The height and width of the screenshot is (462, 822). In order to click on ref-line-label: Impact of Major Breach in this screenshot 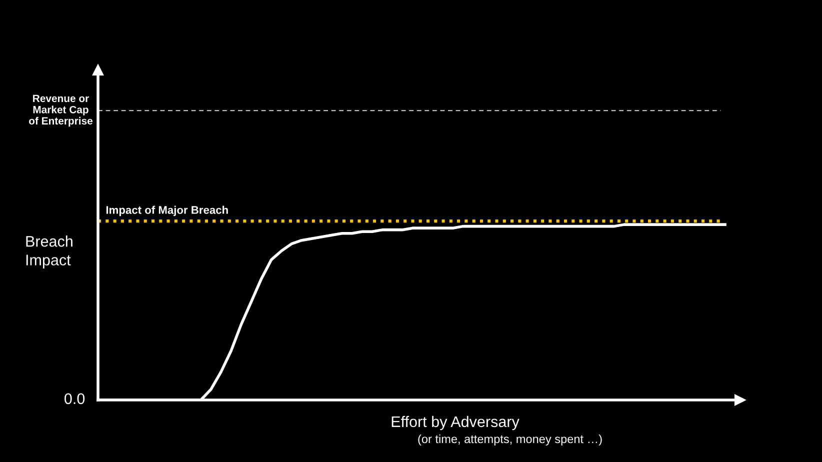, I will do `click(167, 211)`.